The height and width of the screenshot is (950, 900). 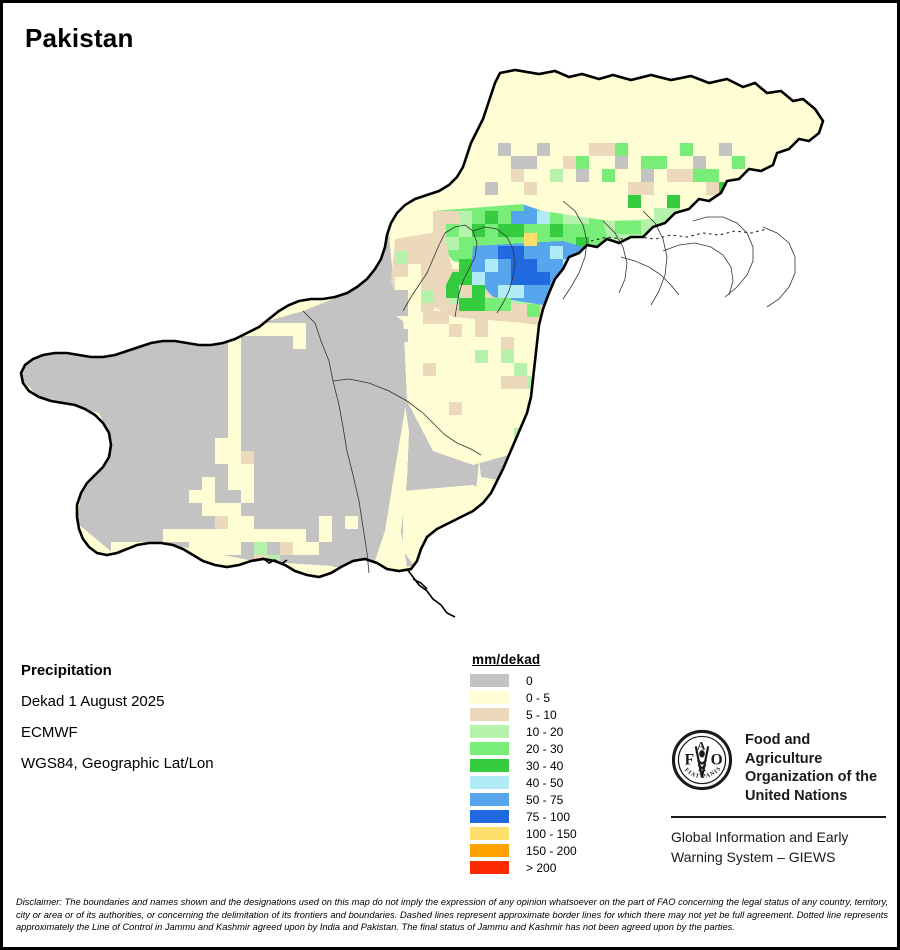 What do you see at coordinates (506, 659) in the screenshot?
I see `legend-title: mm/dekad` at bounding box center [506, 659].